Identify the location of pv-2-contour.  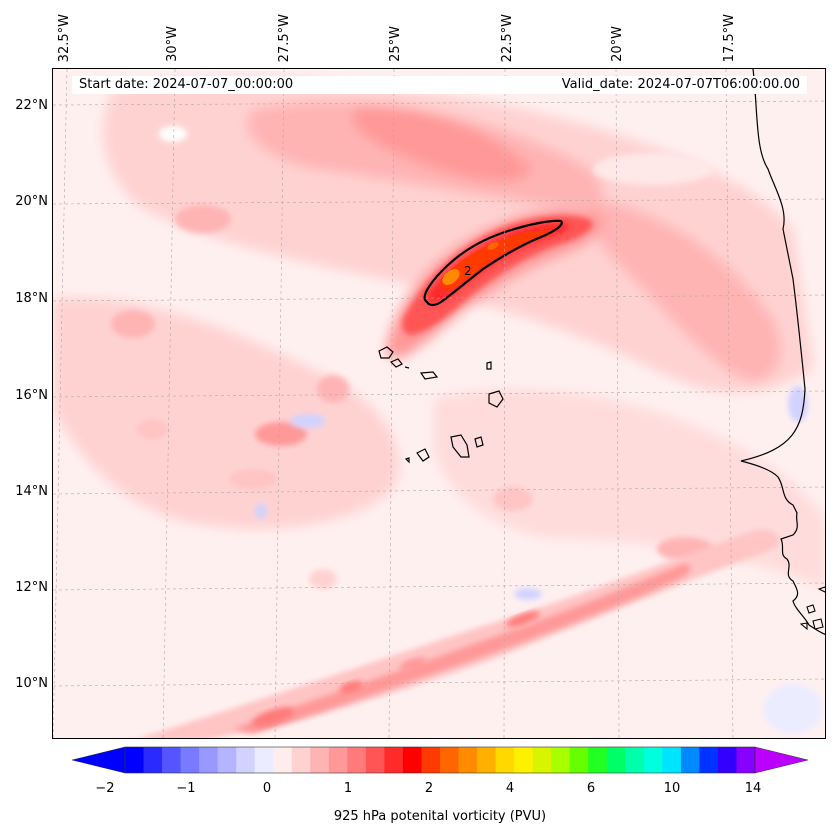
(493, 263).